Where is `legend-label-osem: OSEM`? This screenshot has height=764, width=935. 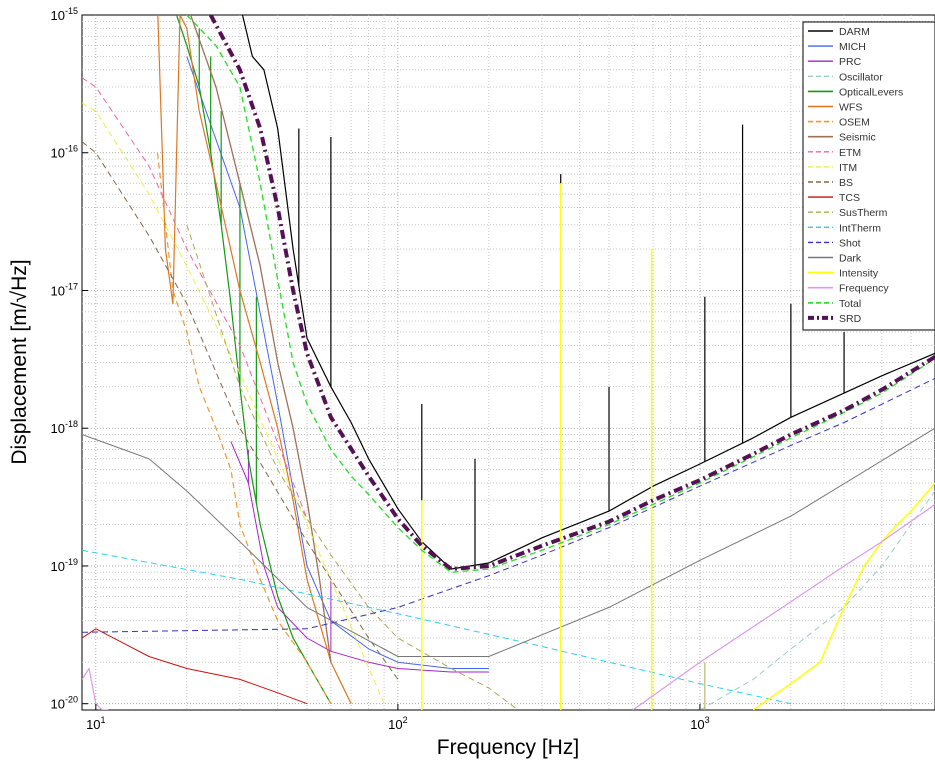
legend-label-osem: OSEM is located at coordinates (854, 123).